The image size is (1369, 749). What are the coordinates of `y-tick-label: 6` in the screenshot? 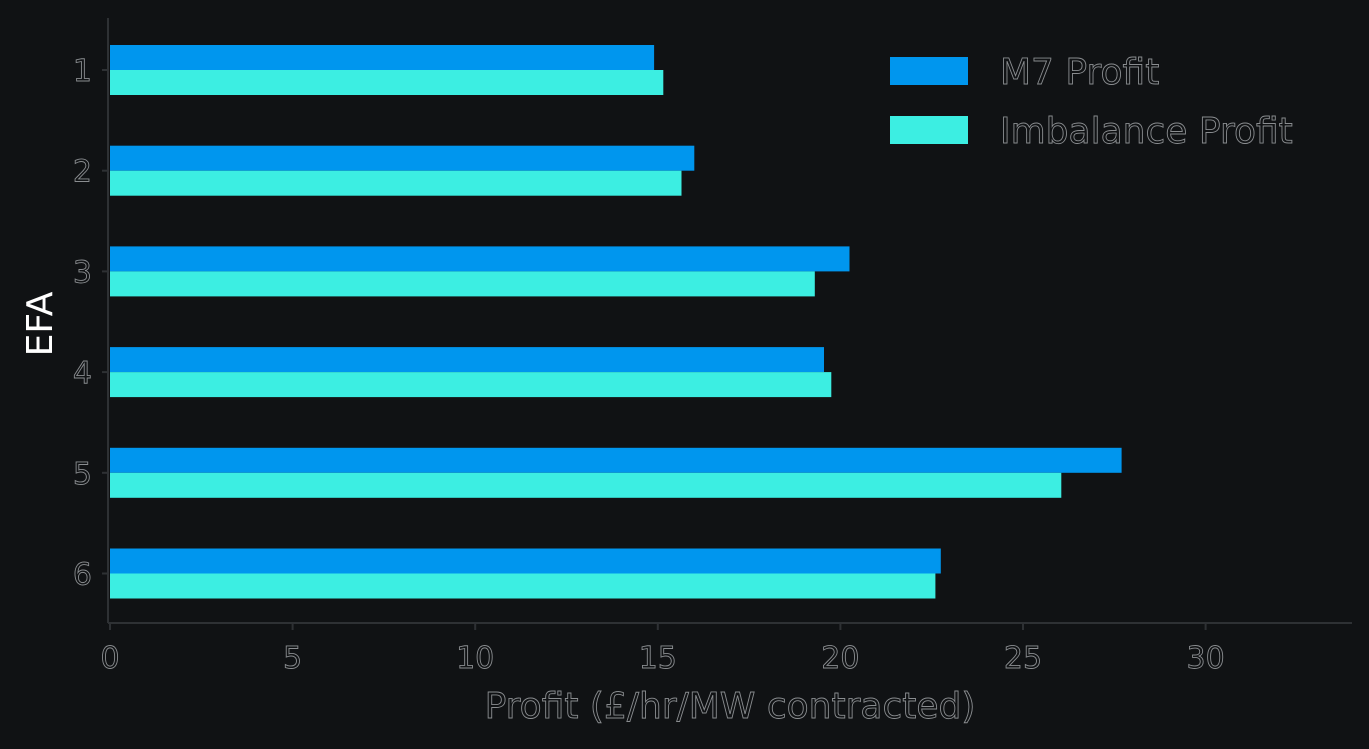 It's located at (82, 575).